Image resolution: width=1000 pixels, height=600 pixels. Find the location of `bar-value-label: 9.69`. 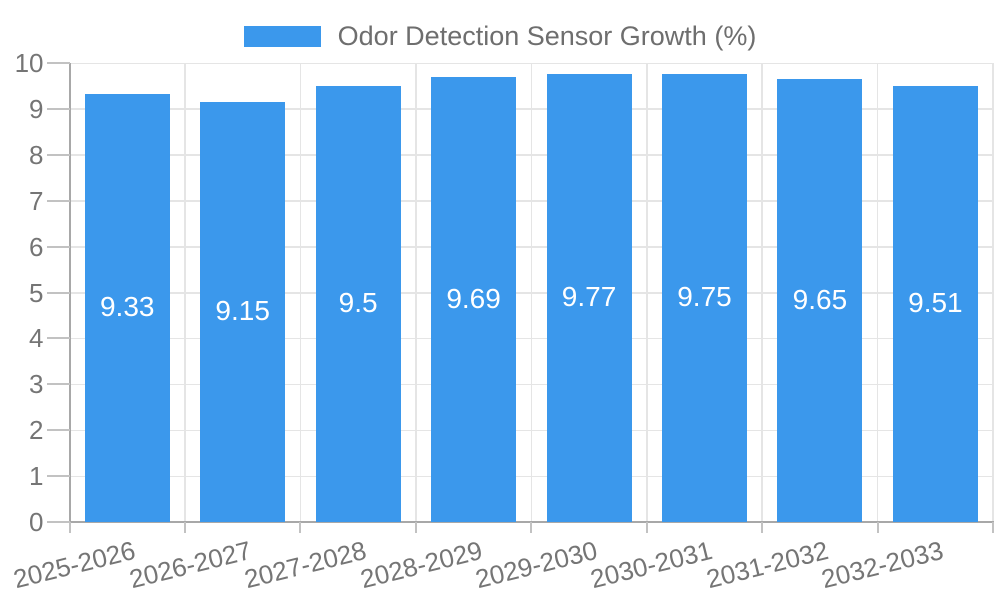

bar-value-label: 9.69 is located at coordinates (473, 298).